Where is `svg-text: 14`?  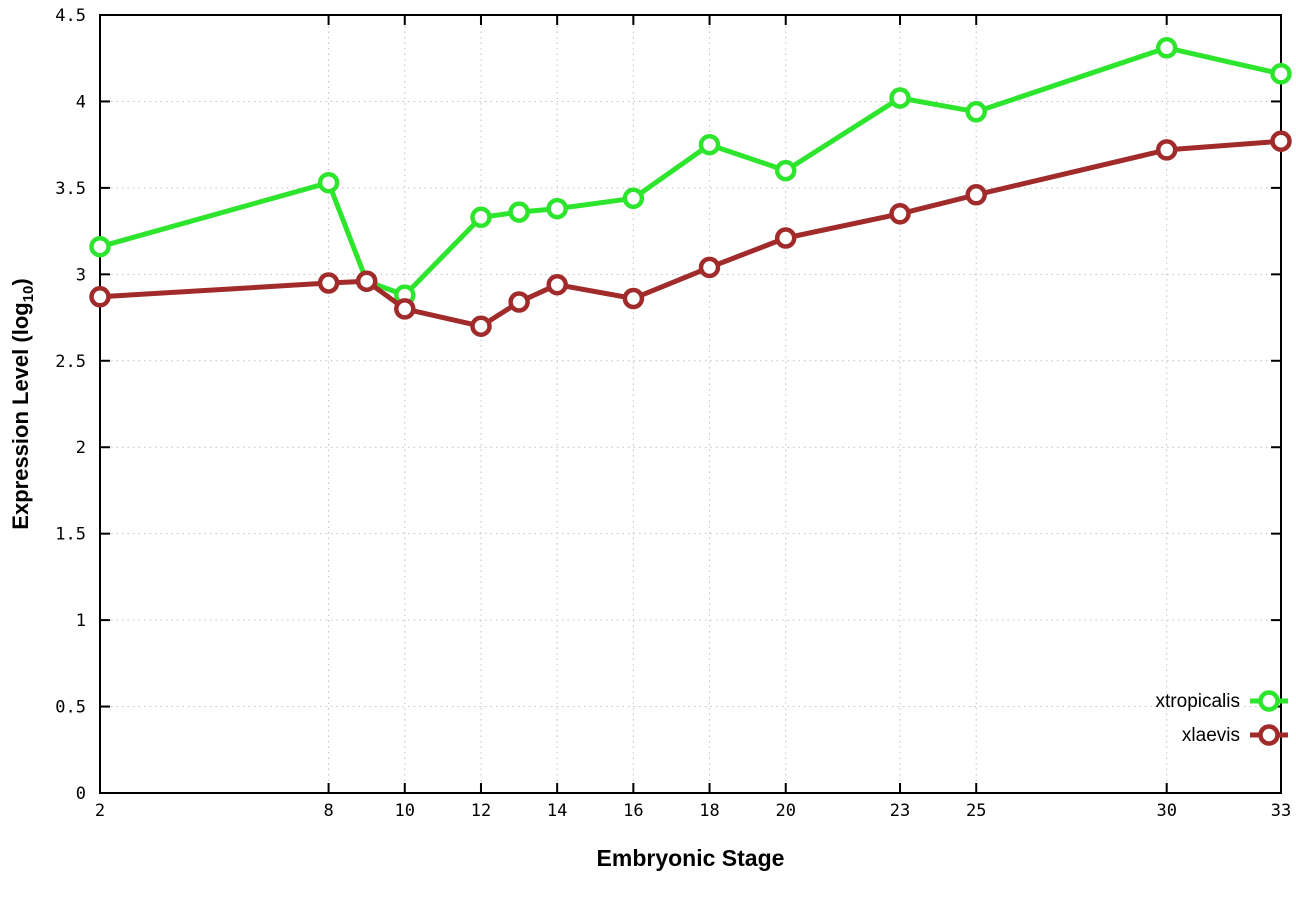 svg-text: 14 is located at coordinates (557, 811).